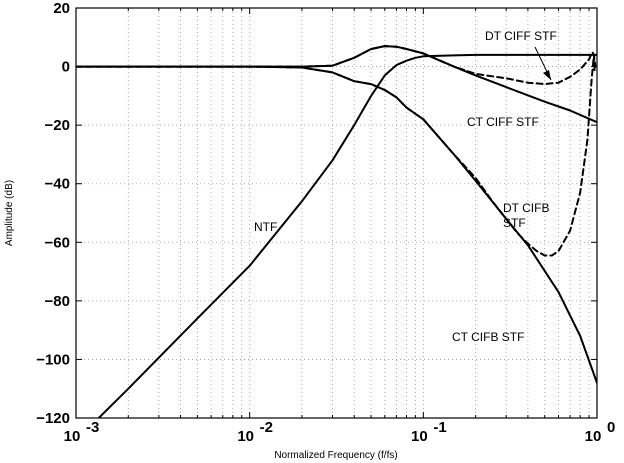  Describe the element at coordinates (547, 75) in the screenshot. I see `annotation-arrow-head` at that location.